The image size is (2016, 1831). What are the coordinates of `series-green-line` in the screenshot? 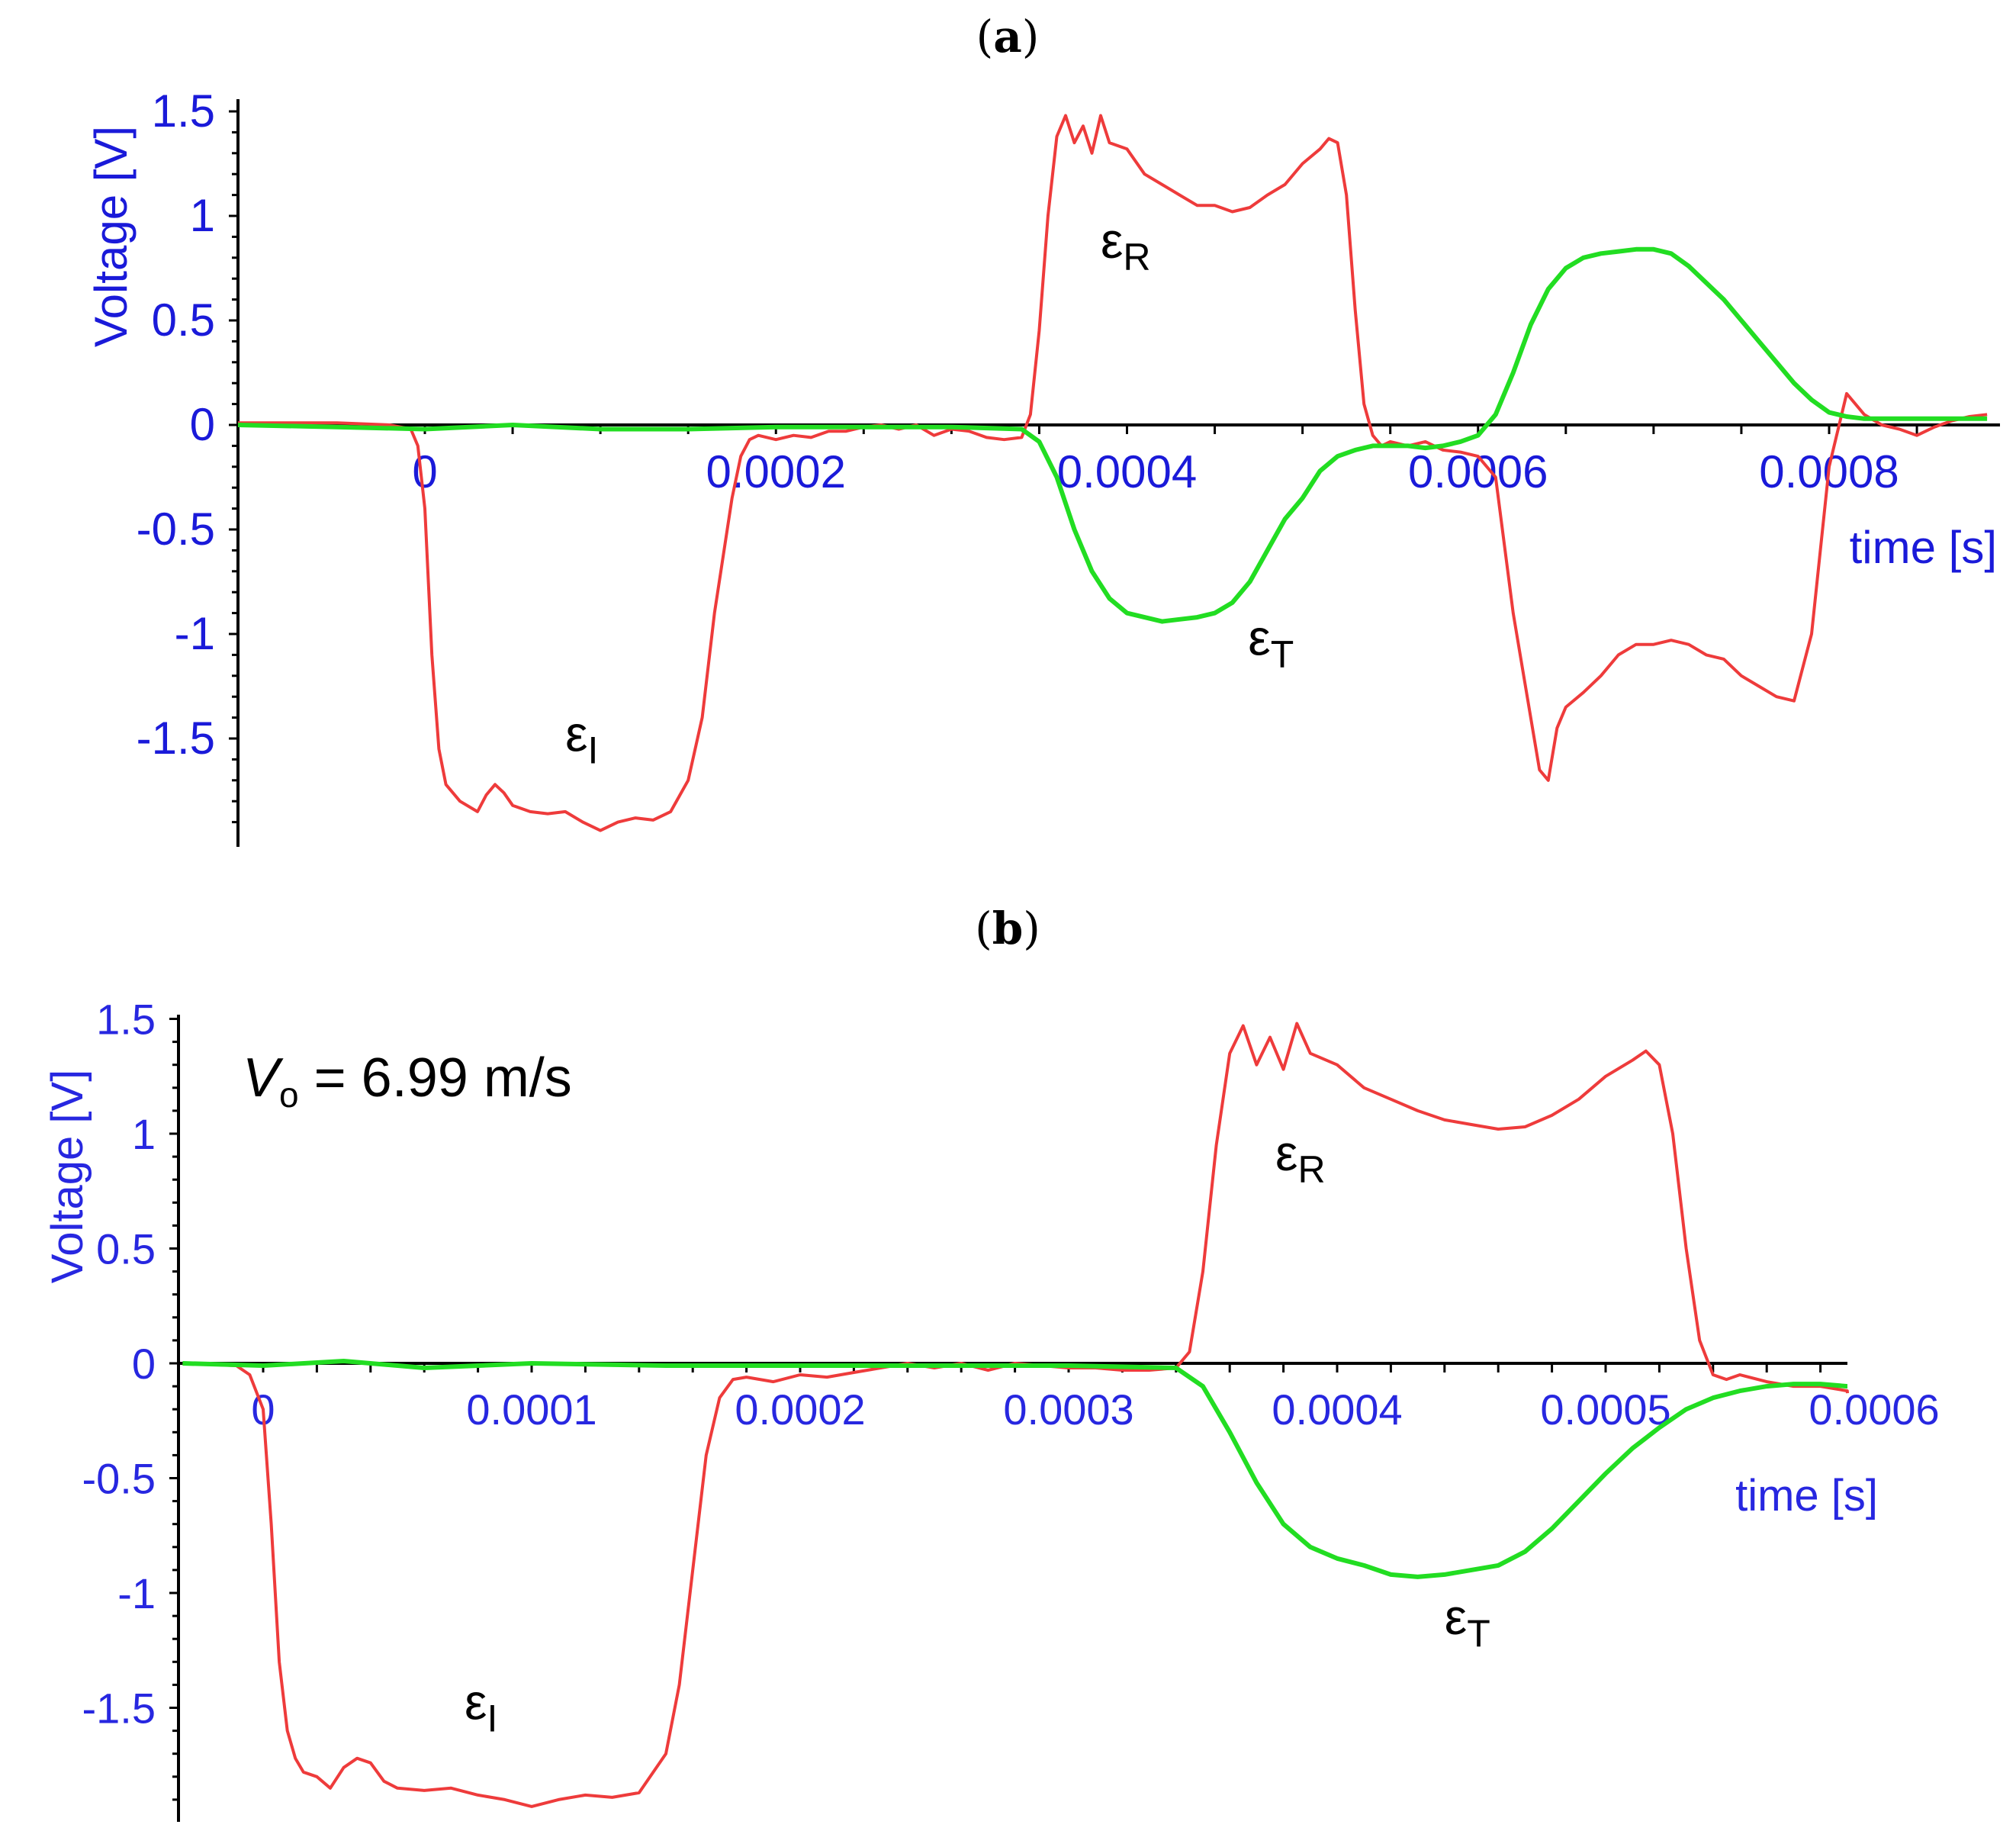 It's located at (1016, 1469).